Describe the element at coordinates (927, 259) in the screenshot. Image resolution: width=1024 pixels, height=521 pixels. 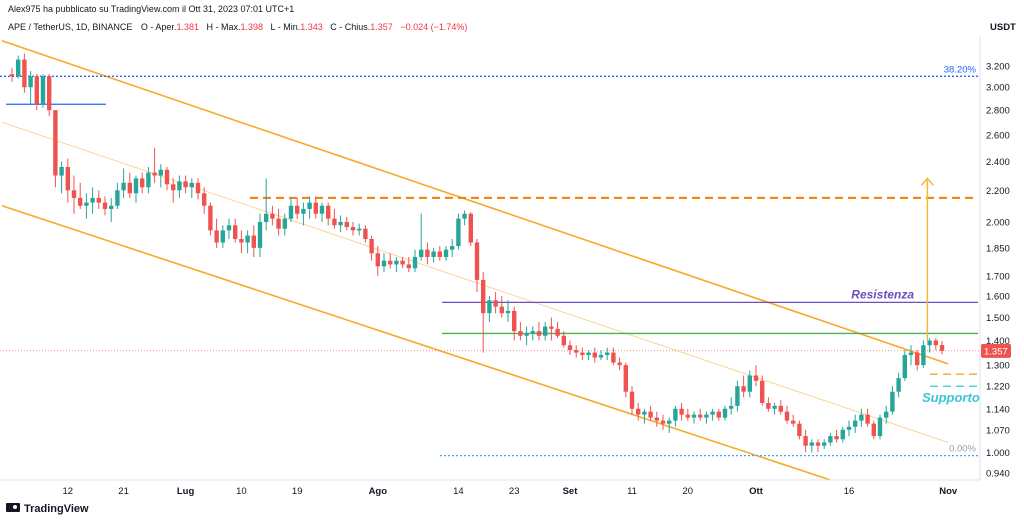
I see `target-arrow` at that location.